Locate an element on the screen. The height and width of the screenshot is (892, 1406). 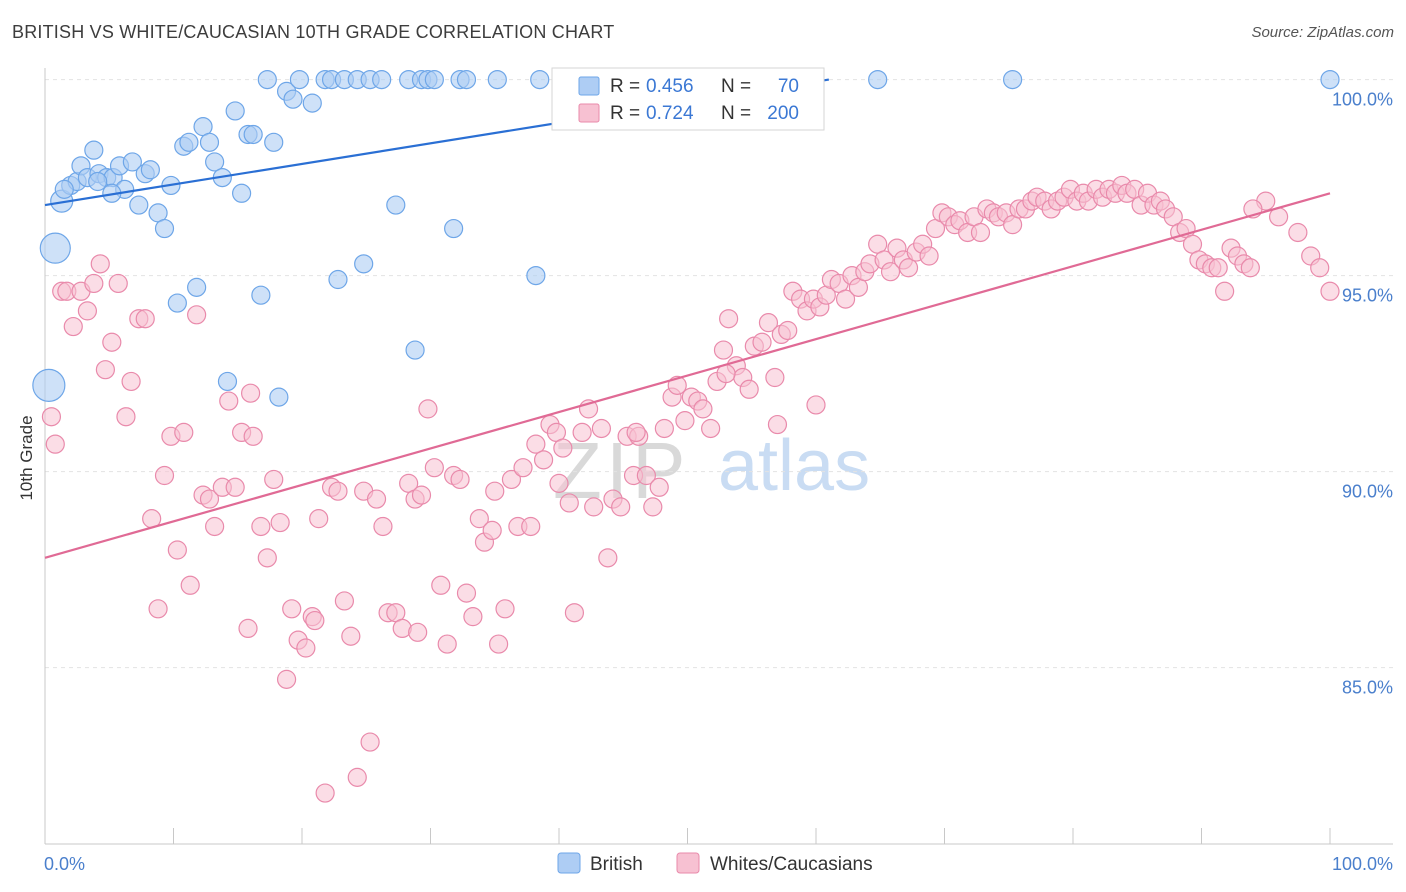
stats-legend: R = 0.456 N = 70 R = 0.724 N = 200 is located at coordinates (688, 99).